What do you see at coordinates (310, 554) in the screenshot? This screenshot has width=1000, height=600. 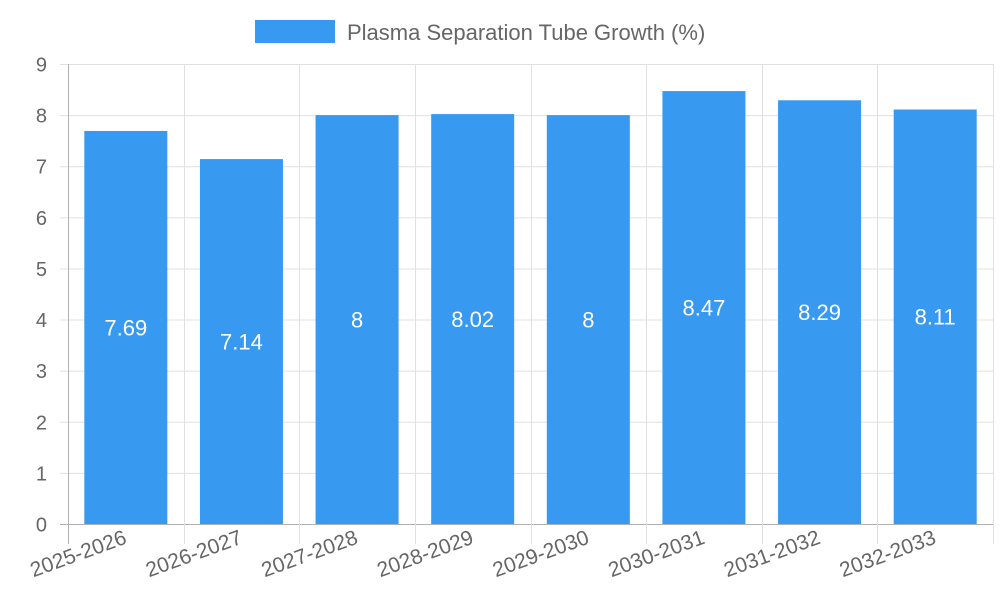 I see `x-tick-label: 2027-2028` at bounding box center [310, 554].